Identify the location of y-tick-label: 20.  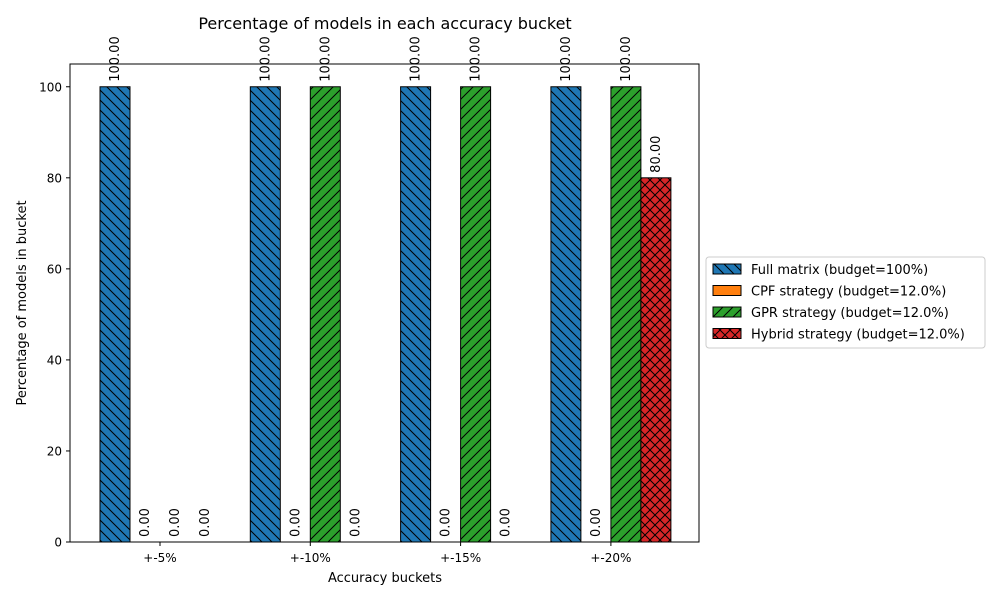
(54, 451).